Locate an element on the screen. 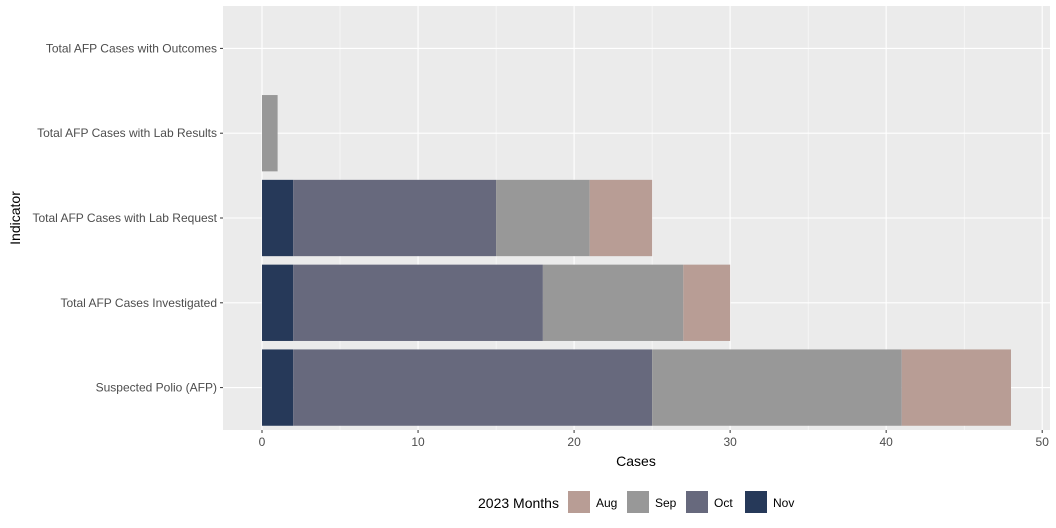 The image size is (1056, 528). legend-label-sep: Sep is located at coordinates (666, 503).